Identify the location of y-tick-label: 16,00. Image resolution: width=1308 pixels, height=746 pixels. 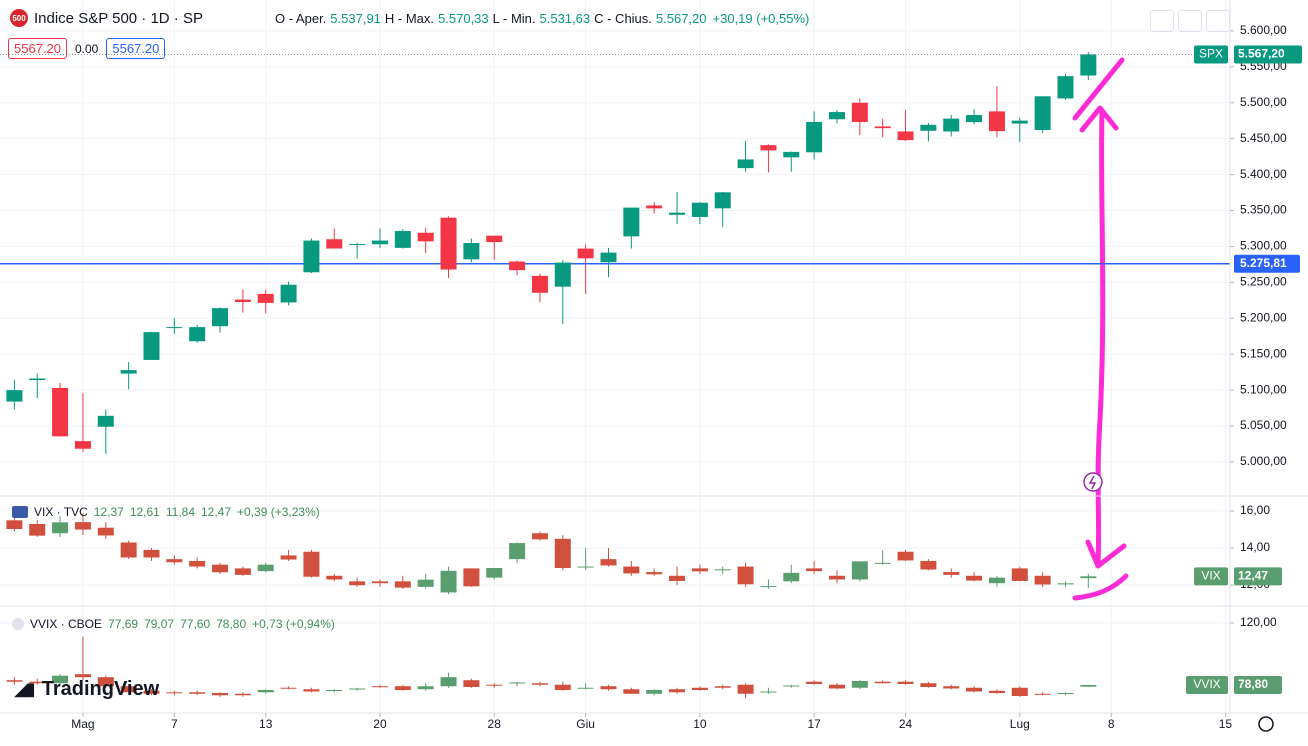
(1255, 510).